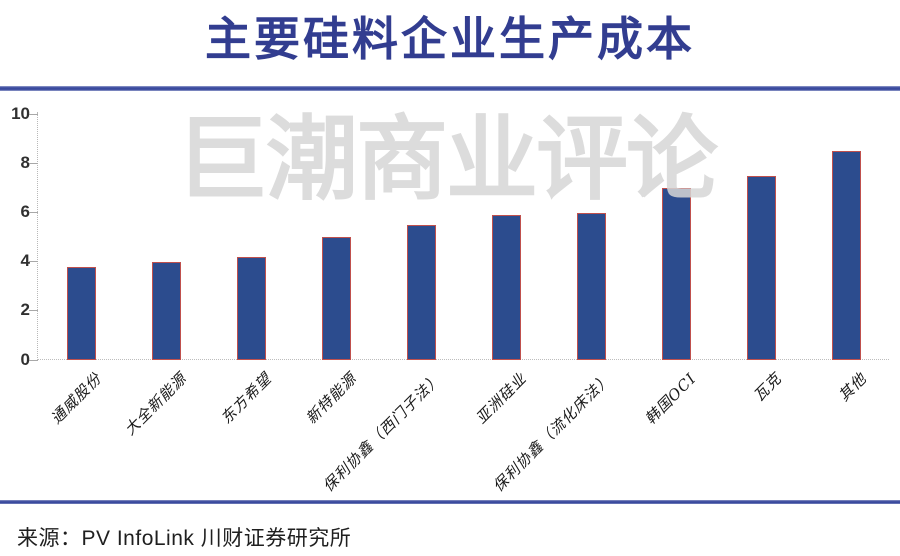 This screenshot has width=900, height=556. I want to click on x-tick-label: 亚洲硅业, so click(501, 398).